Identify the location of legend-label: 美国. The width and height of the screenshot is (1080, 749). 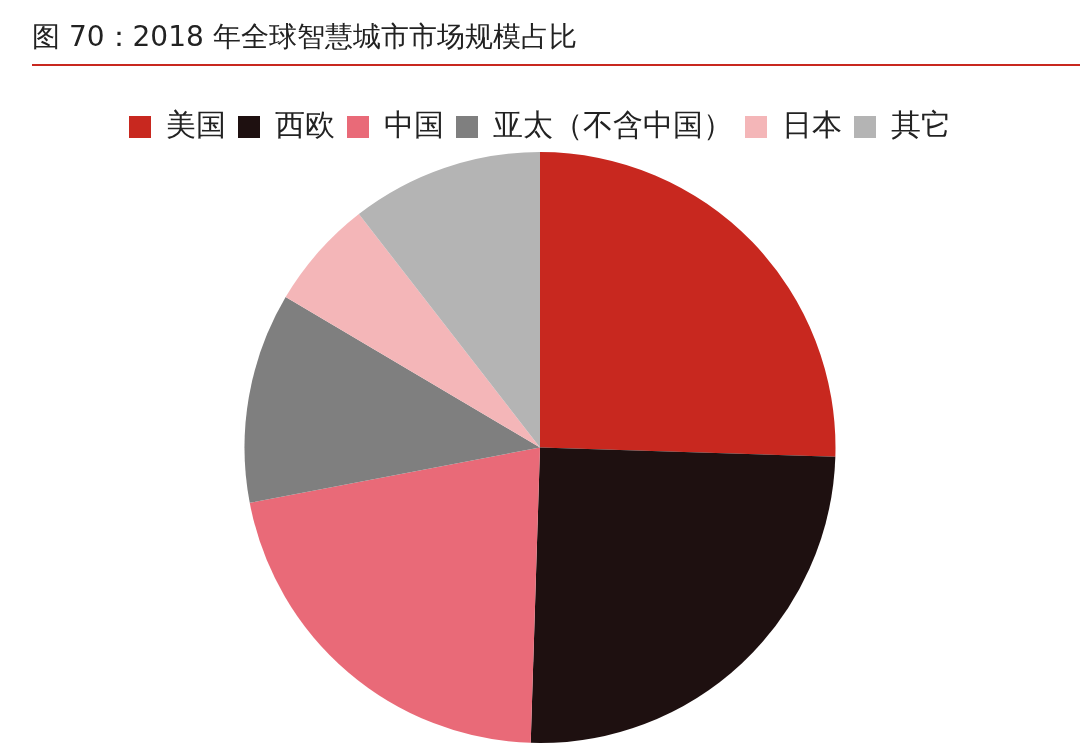
(196, 124).